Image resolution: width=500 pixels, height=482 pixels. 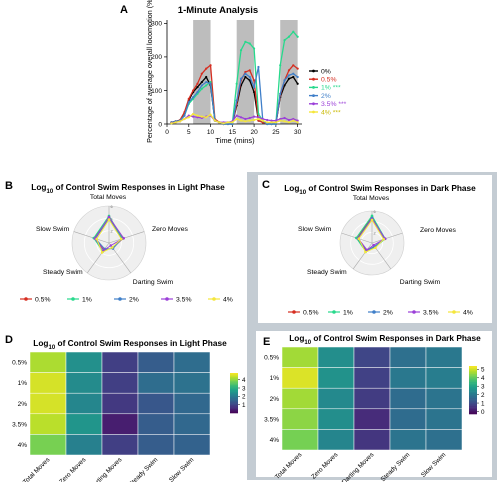 What do you see at coordinates (327, 272) in the screenshot?
I see `radar-axis-label: Steady Swim` at bounding box center [327, 272].